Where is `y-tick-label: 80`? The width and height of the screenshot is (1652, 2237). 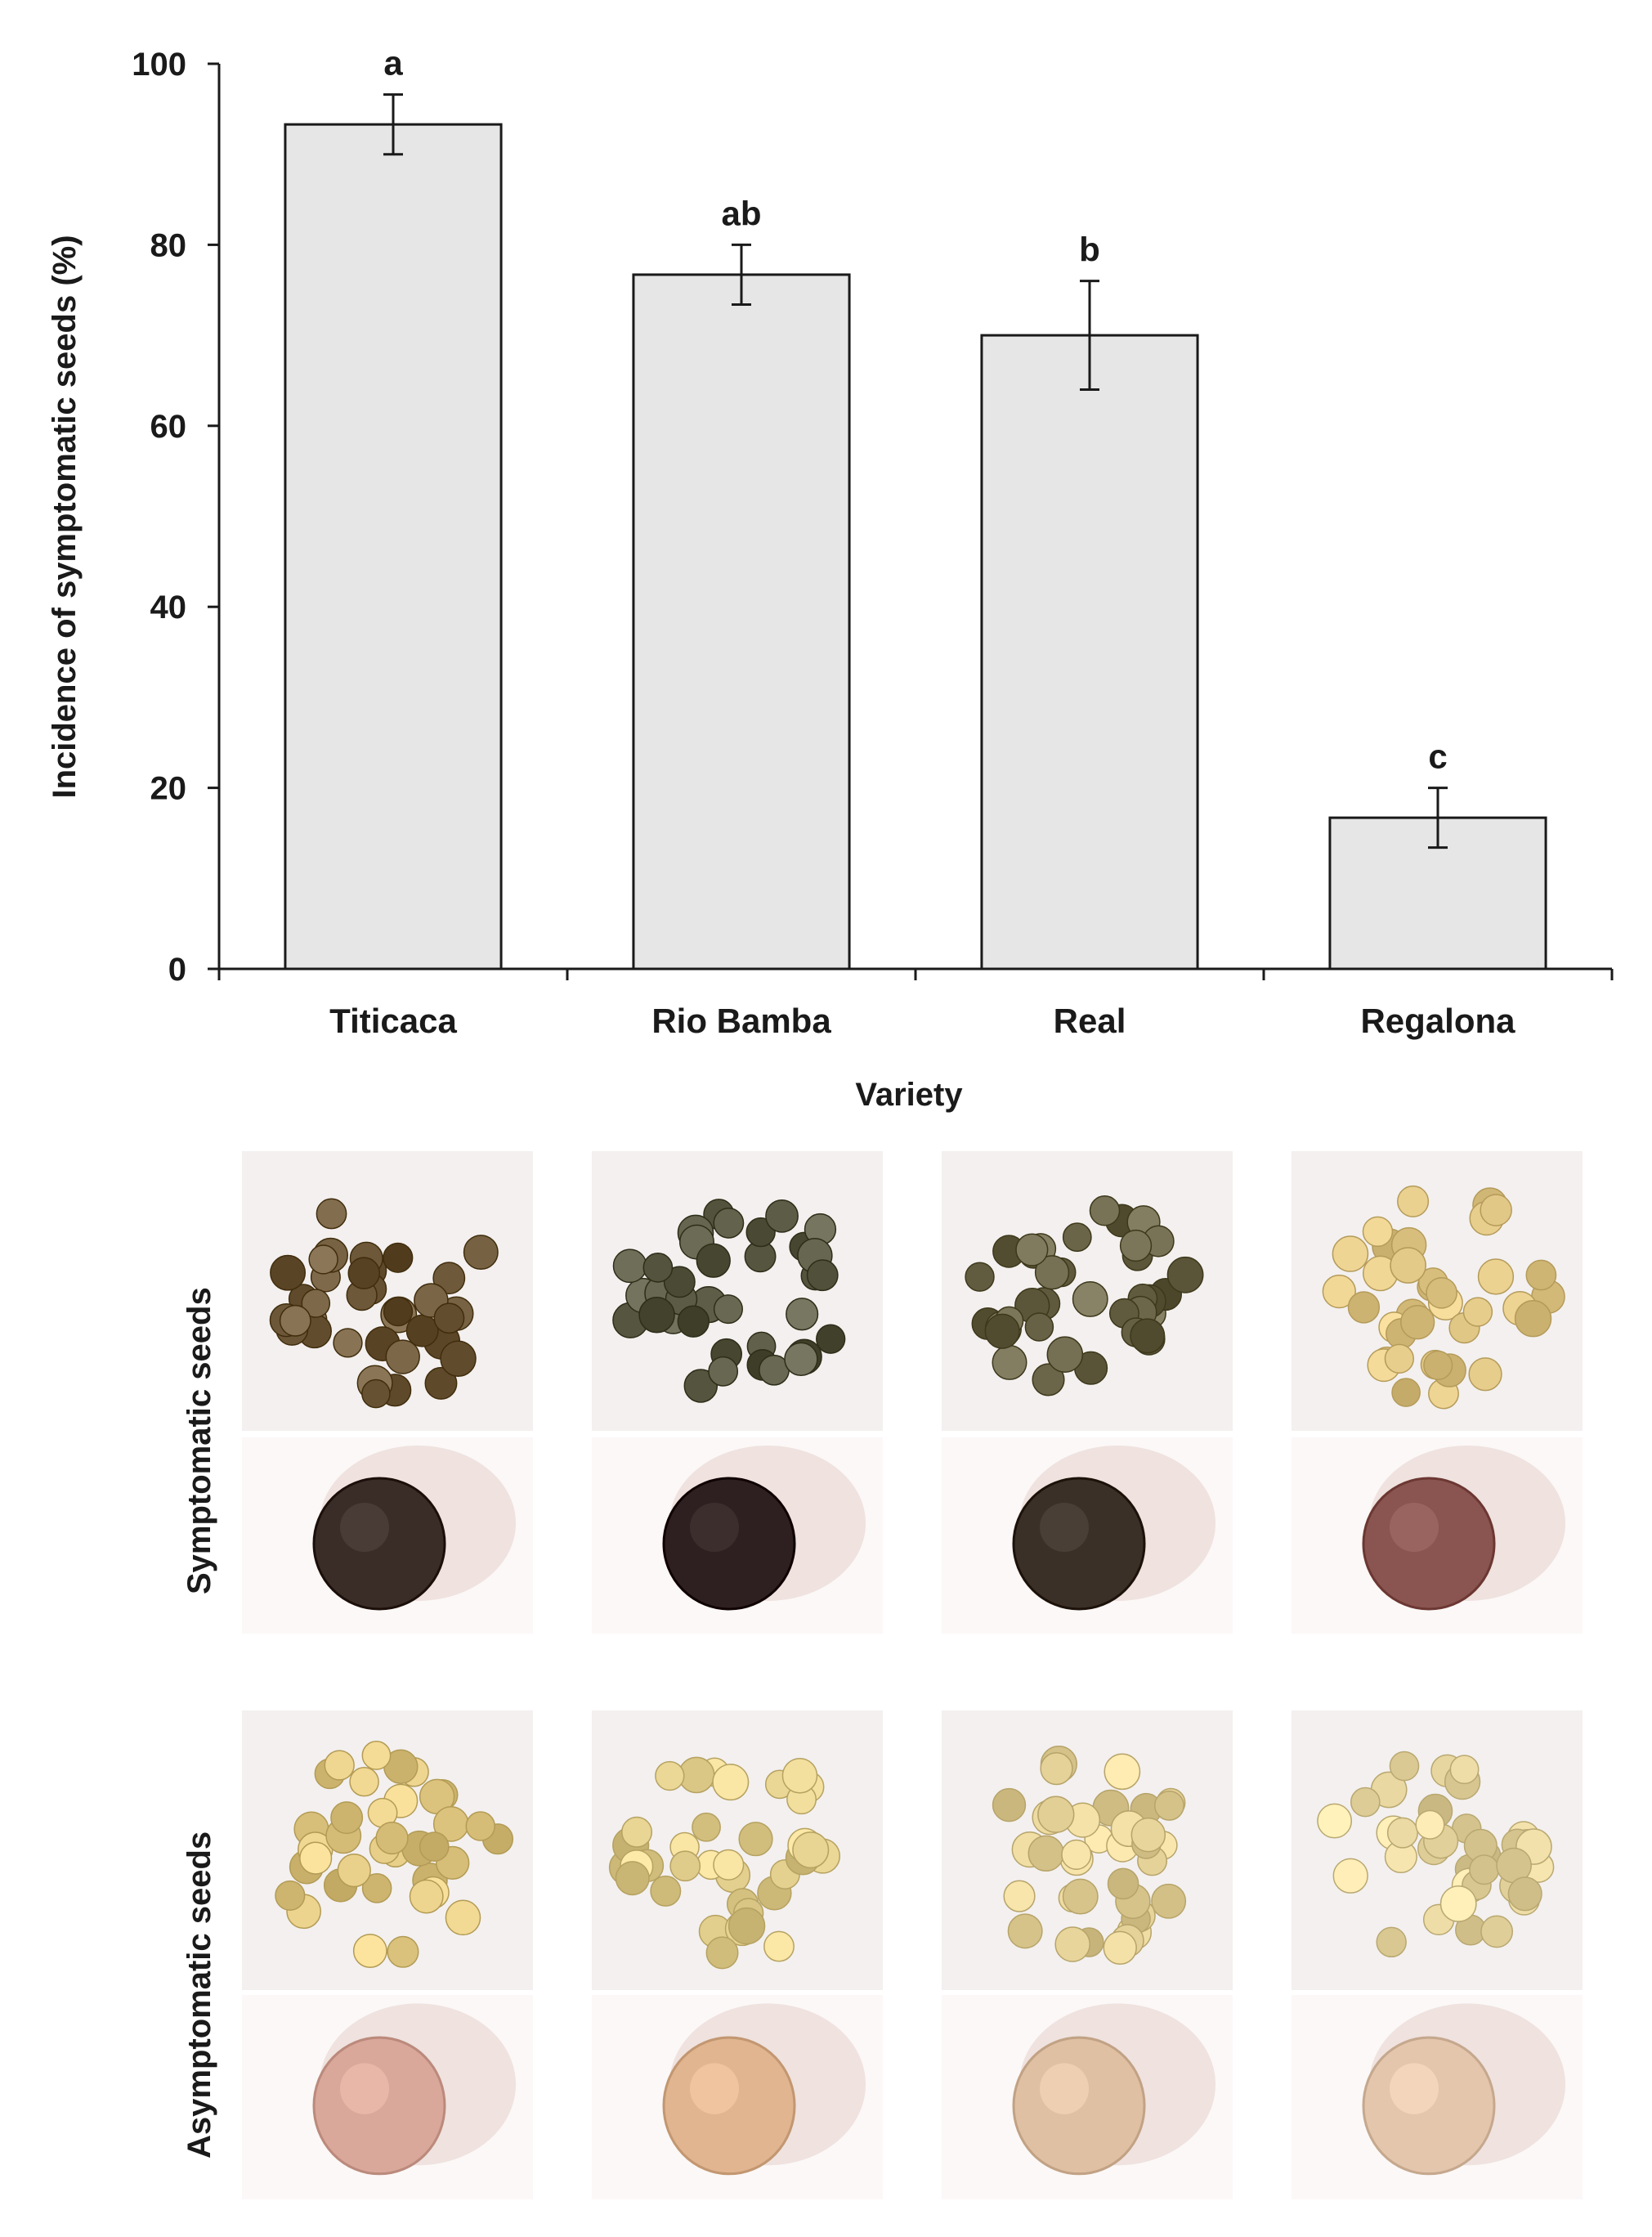 y-tick-label: 80 is located at coordinates (168, 245).